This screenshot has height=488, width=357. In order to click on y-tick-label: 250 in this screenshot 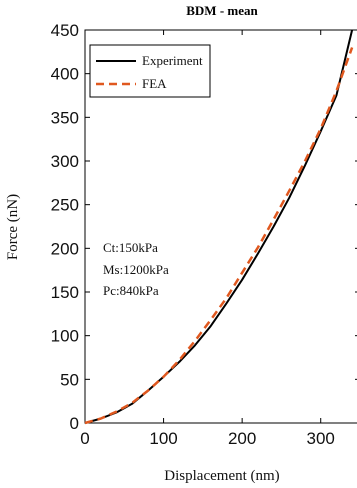, I will do `click(65, 205)`.